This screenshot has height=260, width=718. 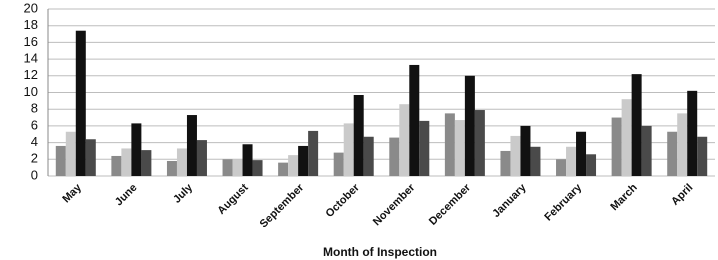 I want to click on x-tick-label: February, so click(x=563, y=202).